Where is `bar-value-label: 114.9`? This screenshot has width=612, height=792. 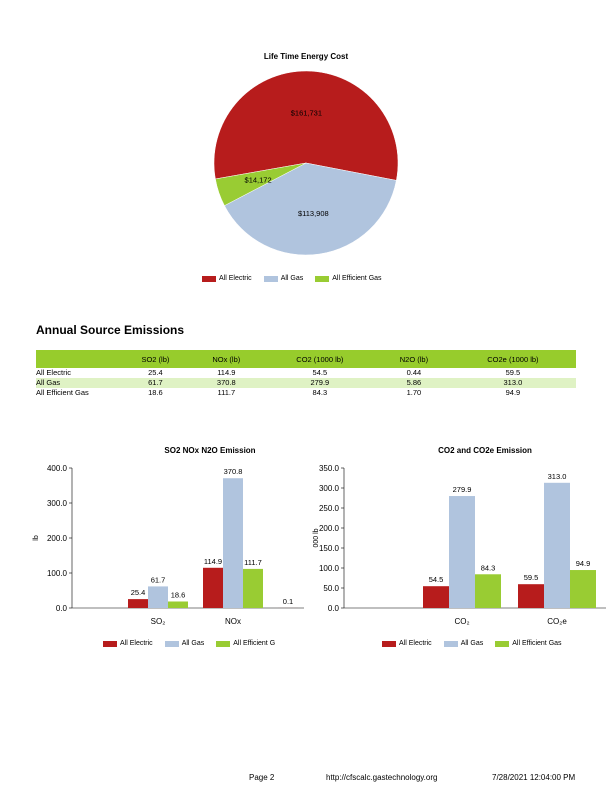 bar-value-label: 114.9 is located at coordinates (213, 561).